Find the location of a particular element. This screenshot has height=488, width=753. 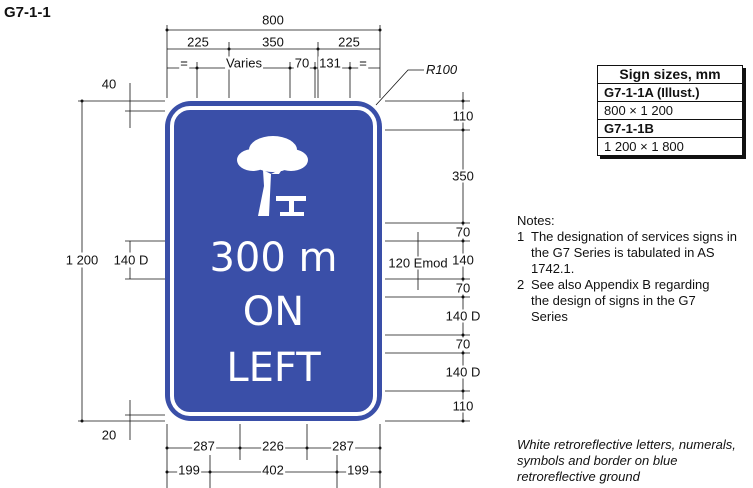

dim-bottom-1-left: 287 is located at coordinates (204, 446).